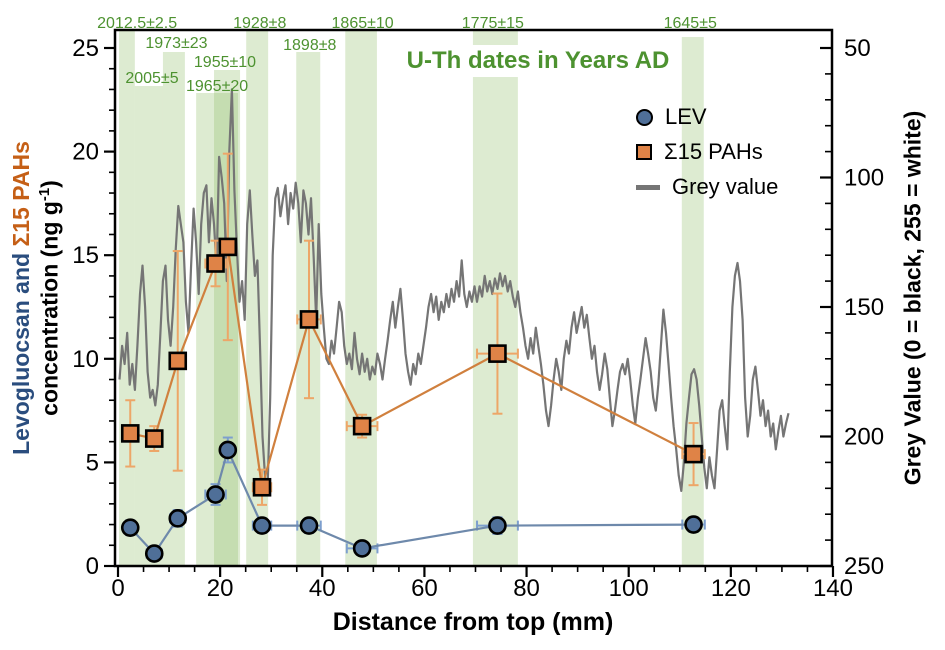 This screenshot has width=945, height=650. I want to click on uth-date-label: 1965±20, so click(217, 86).